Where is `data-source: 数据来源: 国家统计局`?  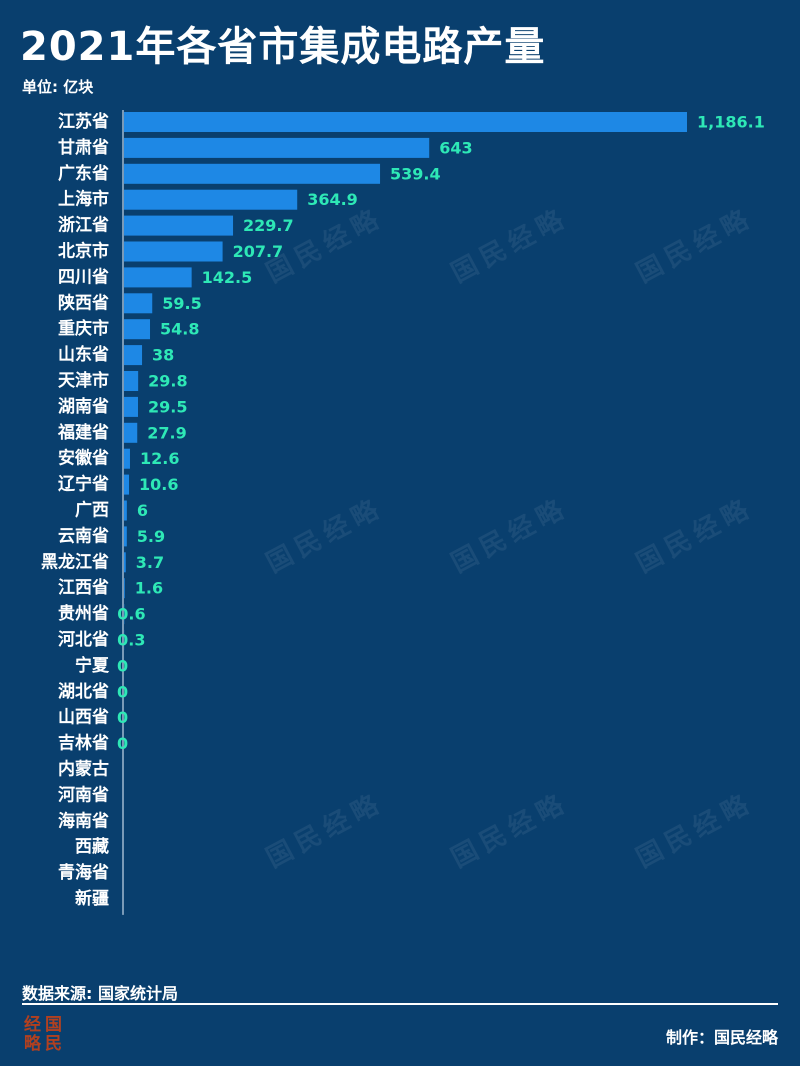
data-source: 数据来源: 国家统计局 is located at coordinates (100, 993).